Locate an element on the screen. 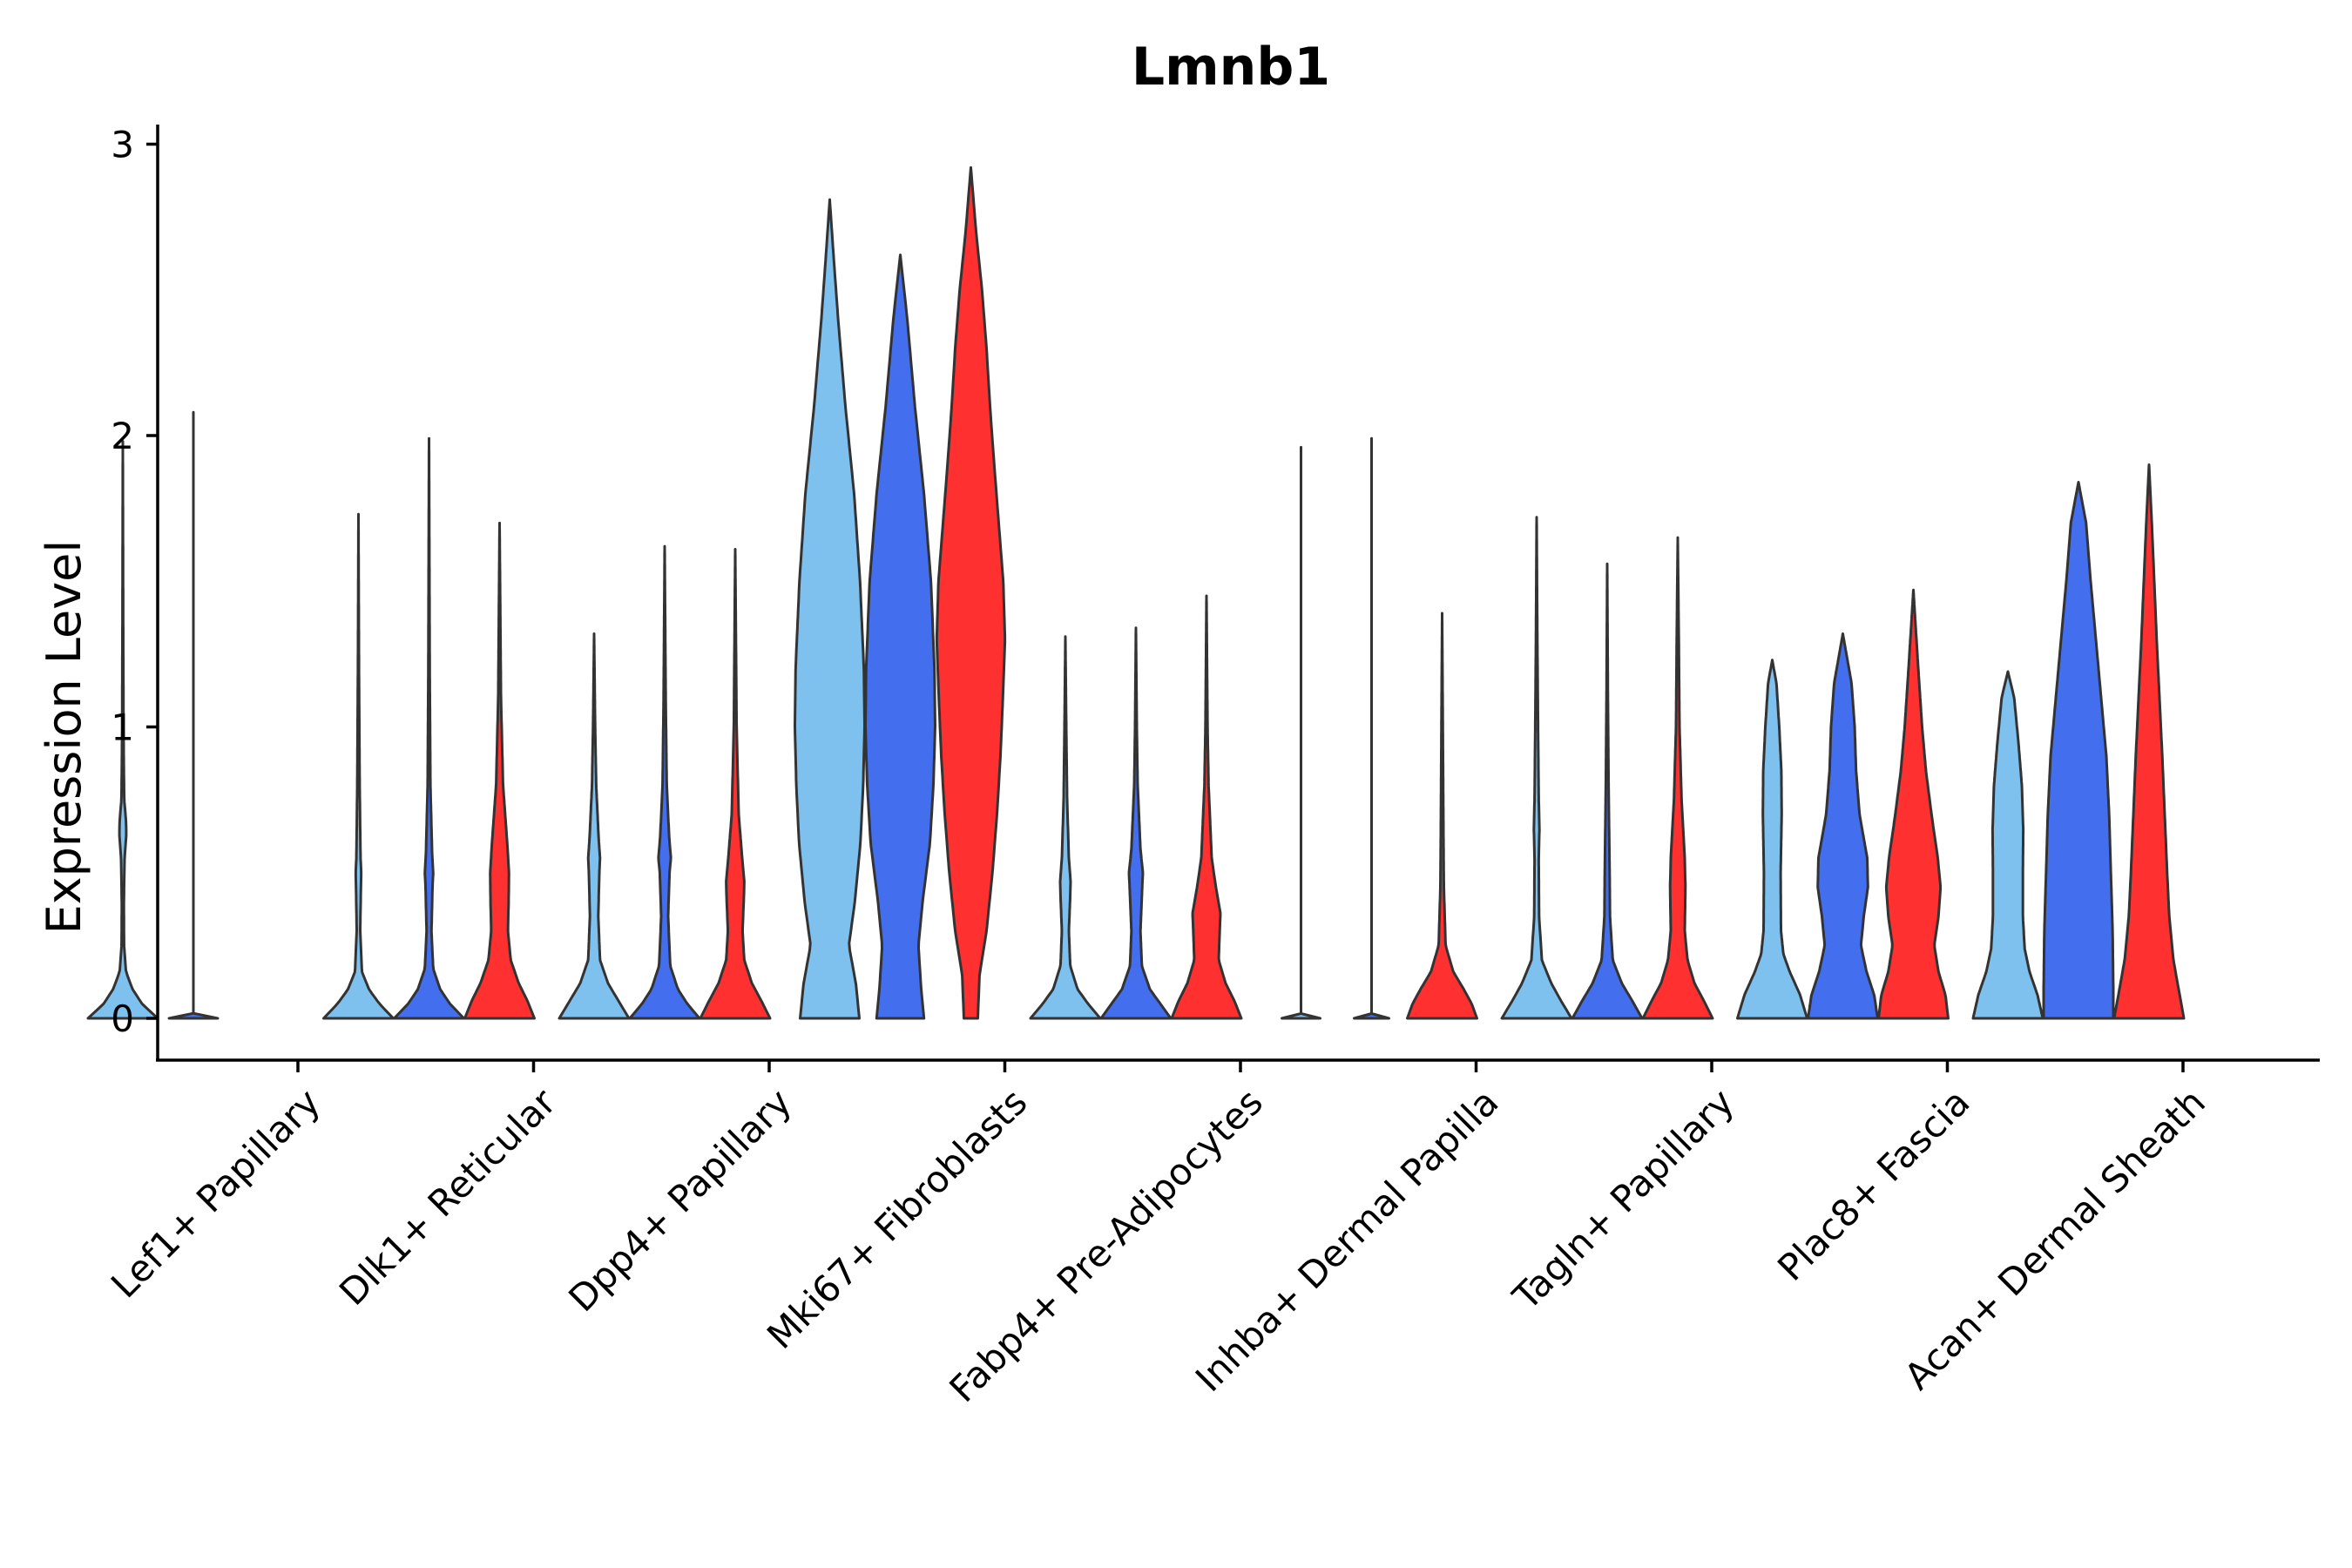 Image resolution: width=2352 pixels, height=1568 pixels. y-axis-label: Expression Level is located at coordinates (64, 737).